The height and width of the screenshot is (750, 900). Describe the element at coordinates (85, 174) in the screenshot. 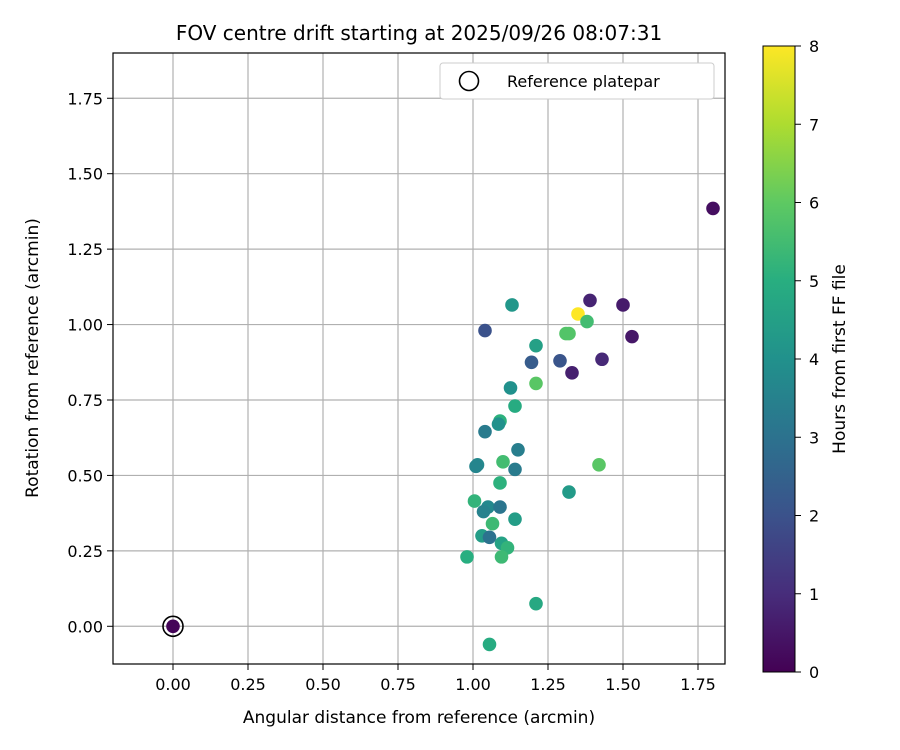

I see `y-tick-label: 1.50` at that location.